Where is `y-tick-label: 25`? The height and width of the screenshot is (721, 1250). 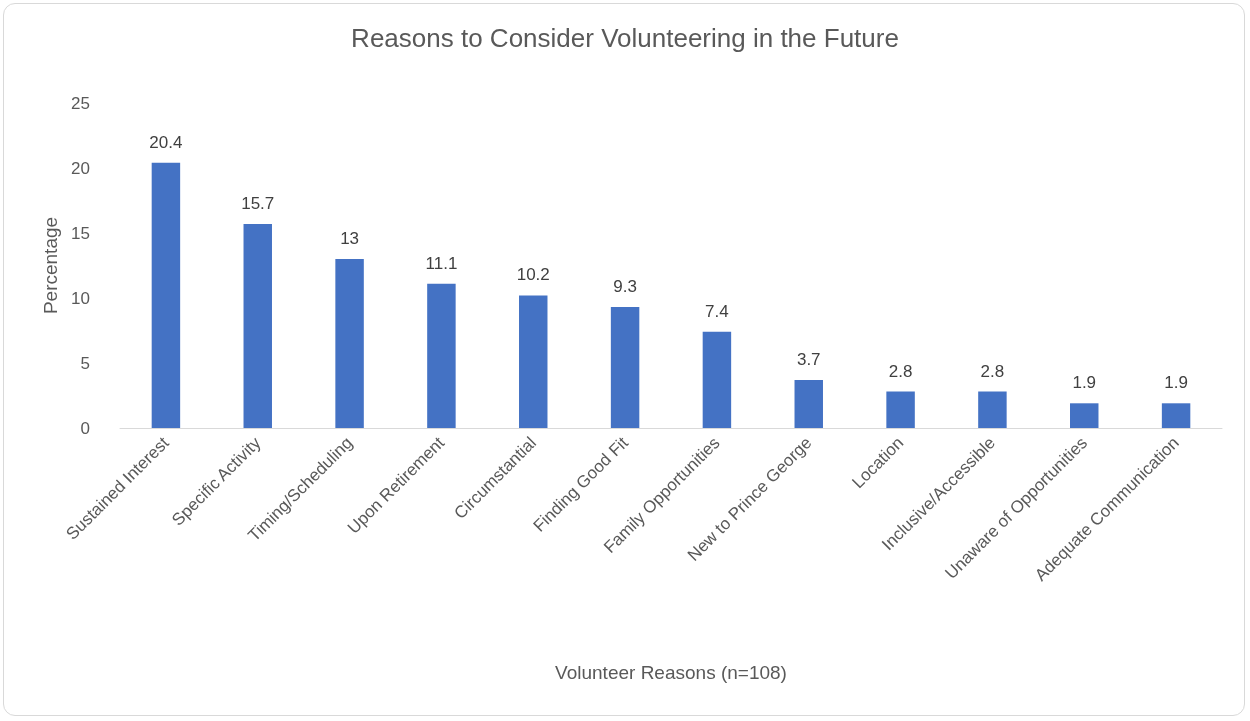 y-tick-label: 25 is located at coordinates (80, 103).